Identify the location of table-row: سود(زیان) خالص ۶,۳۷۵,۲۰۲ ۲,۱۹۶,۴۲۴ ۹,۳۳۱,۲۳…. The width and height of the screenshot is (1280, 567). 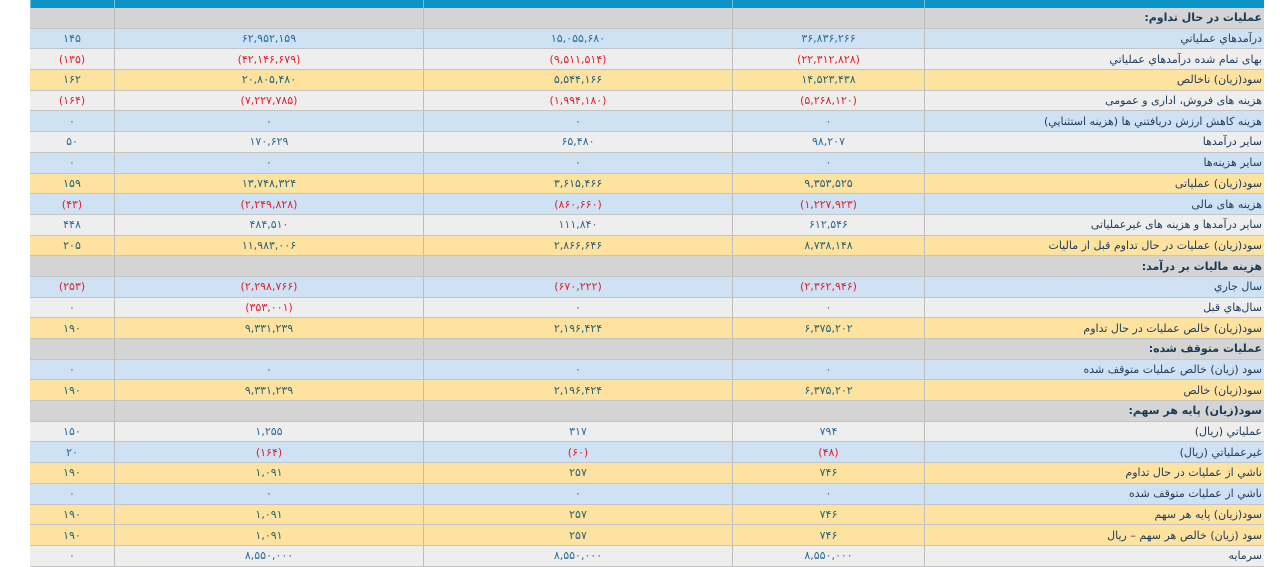
(647, 391).